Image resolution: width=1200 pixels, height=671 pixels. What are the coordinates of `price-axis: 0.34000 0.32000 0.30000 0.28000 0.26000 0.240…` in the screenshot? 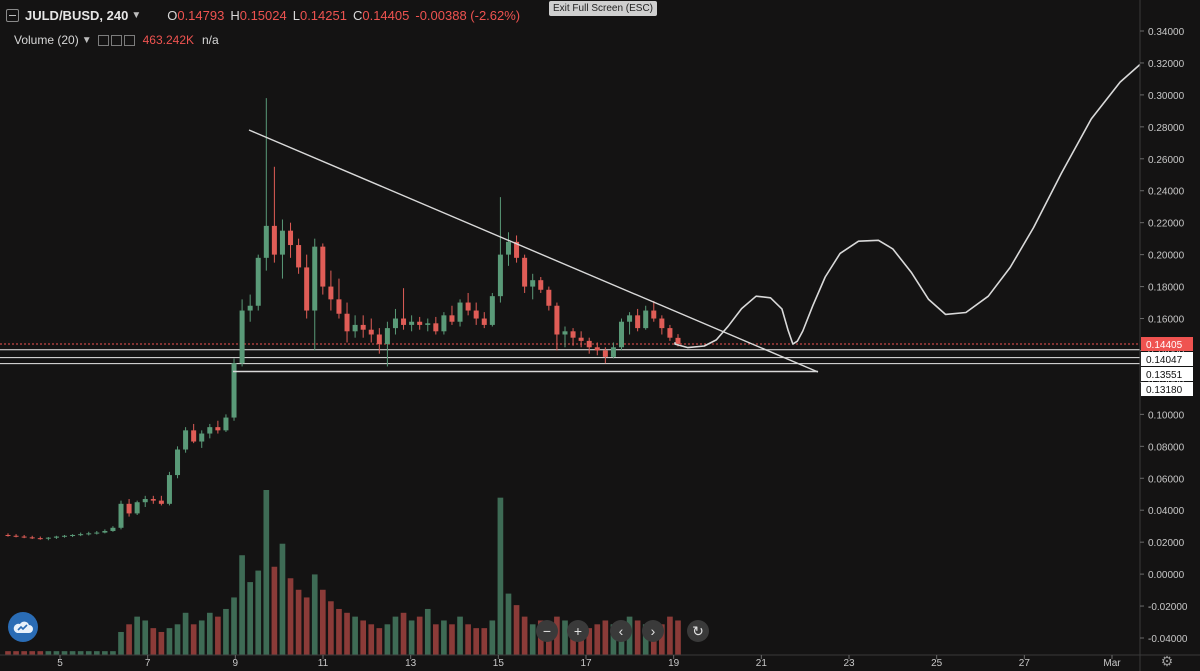 It's located at (1166, 335).